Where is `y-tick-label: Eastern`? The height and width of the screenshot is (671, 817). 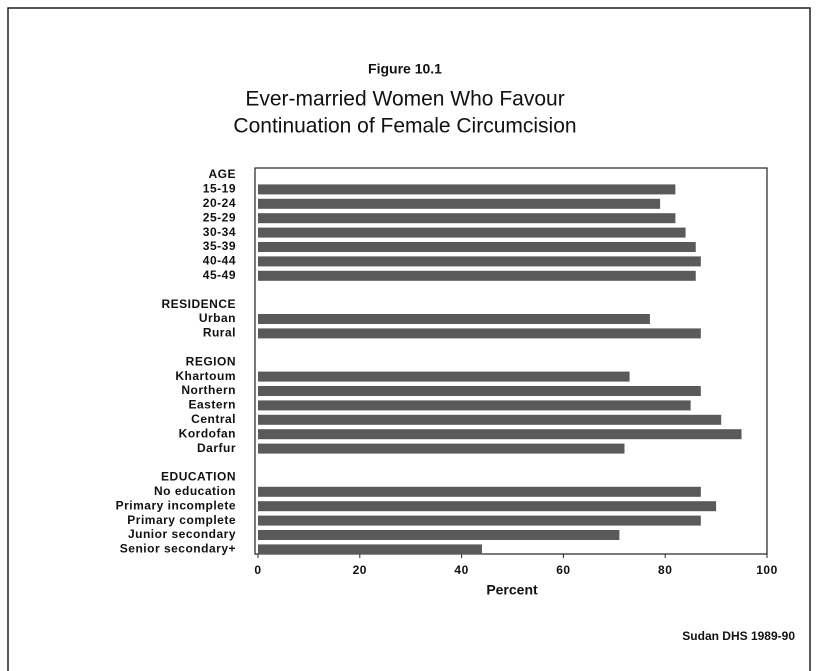 y-tick-label: Eastern is located at coordinates (212, 405).